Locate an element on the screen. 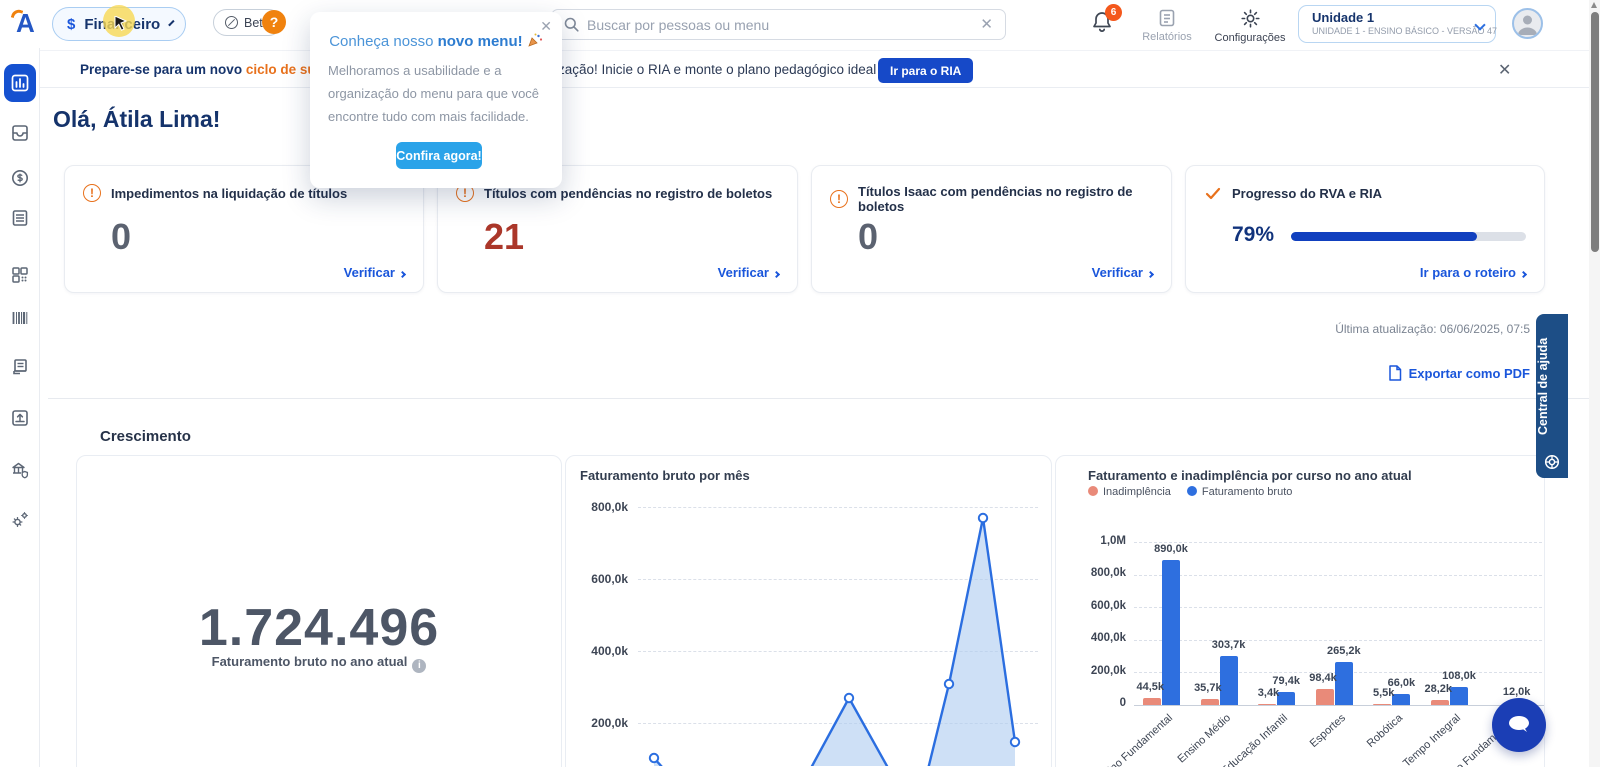  y-tick: 0 is located at coordinates (1122, 703).